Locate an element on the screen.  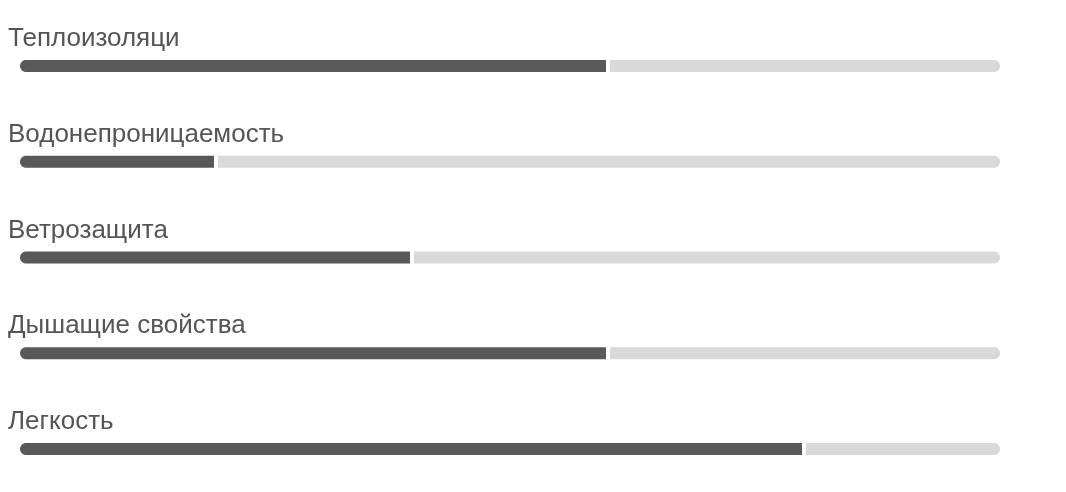
y-tick-label: Легкость is located at coordinates (61, 420).